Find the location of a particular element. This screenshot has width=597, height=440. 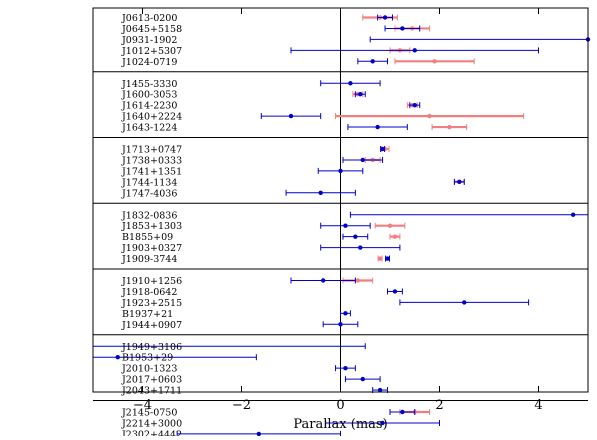

pulsar-label: J1741+1351 is located at coordinates (151, 171).